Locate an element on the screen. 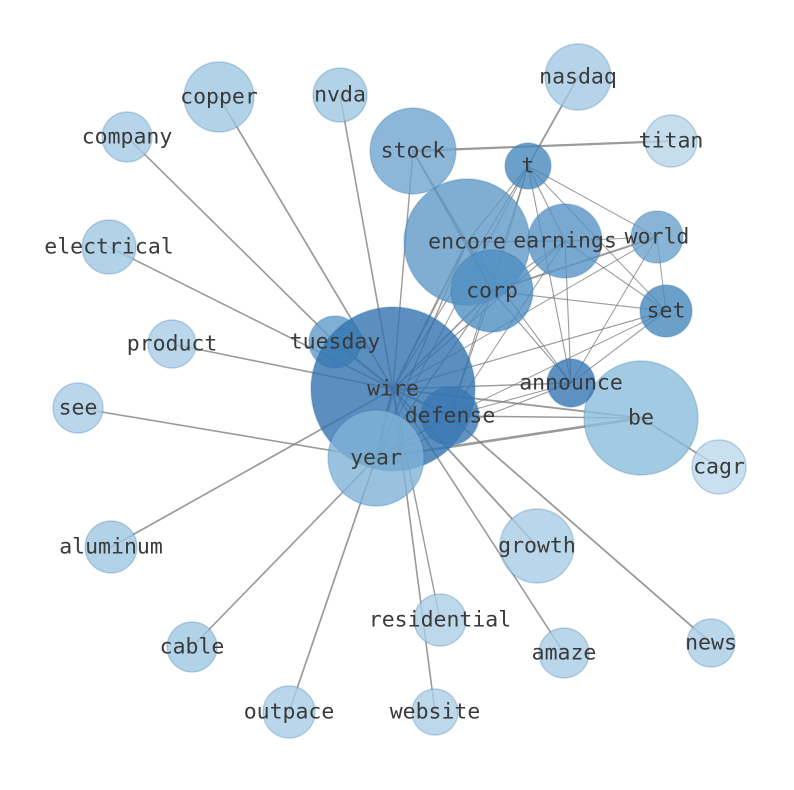  graph-node-cable is located at coordinates (192, 647).